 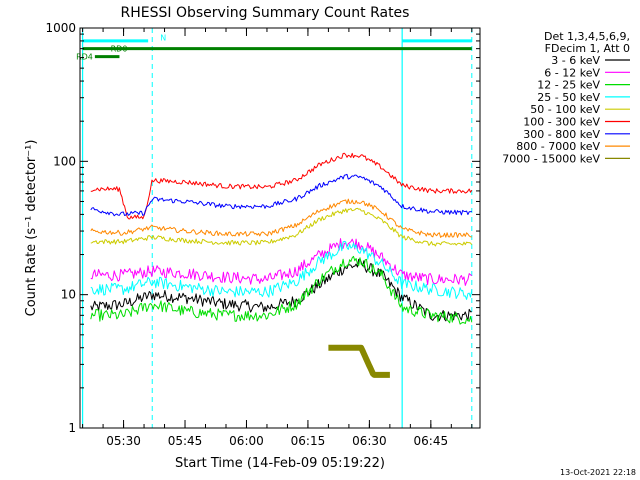 I want to click on y-tick-label-2: 100, so click(x=64, y=161).